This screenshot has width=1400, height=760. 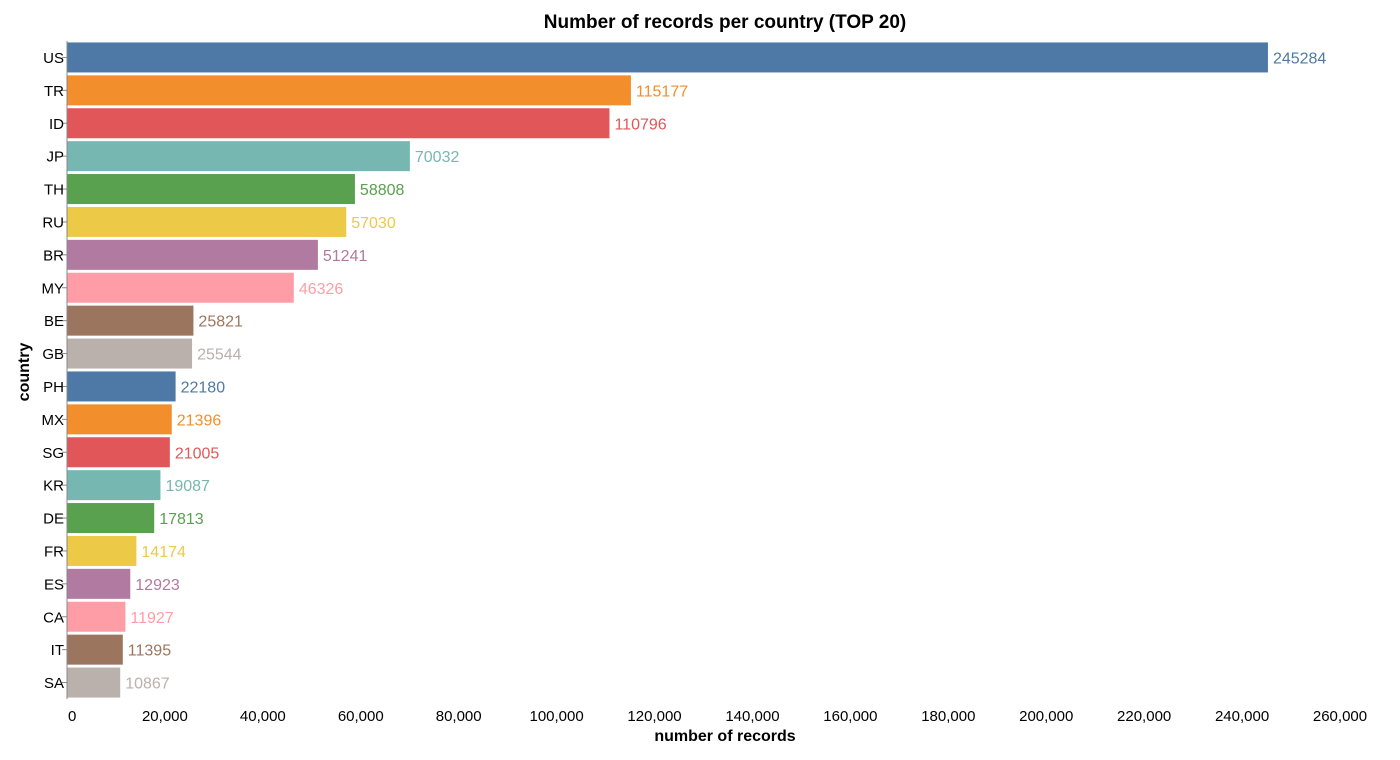 I want to click on bar-de, so click(x=111, y=518).